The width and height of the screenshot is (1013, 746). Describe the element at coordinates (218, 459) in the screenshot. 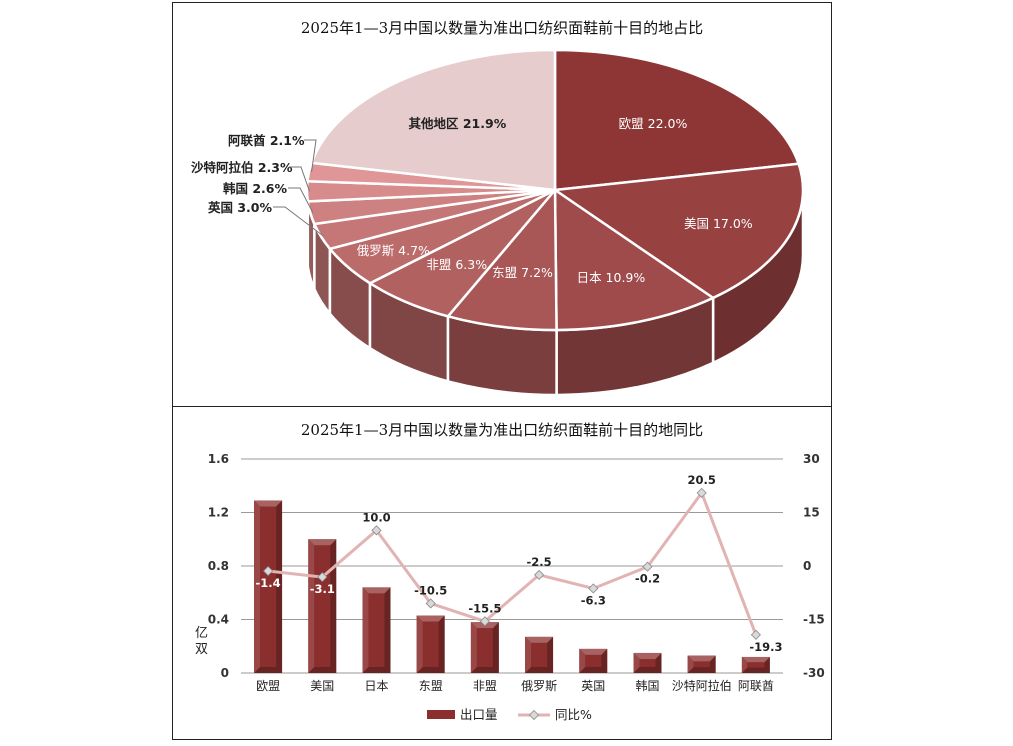

I see `y-tick-label: 1.6` at that location.